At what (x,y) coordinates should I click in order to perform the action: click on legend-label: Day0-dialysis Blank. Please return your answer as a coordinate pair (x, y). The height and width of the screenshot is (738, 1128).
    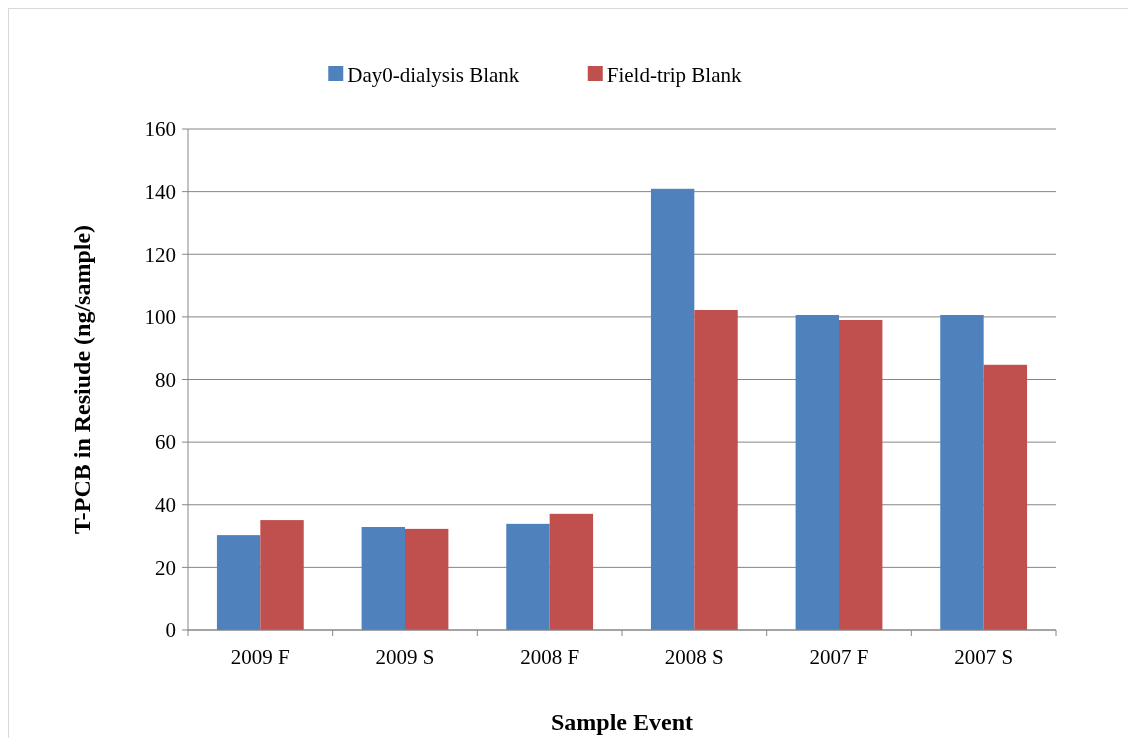
    Looking at the image, I should click on (433, 75).